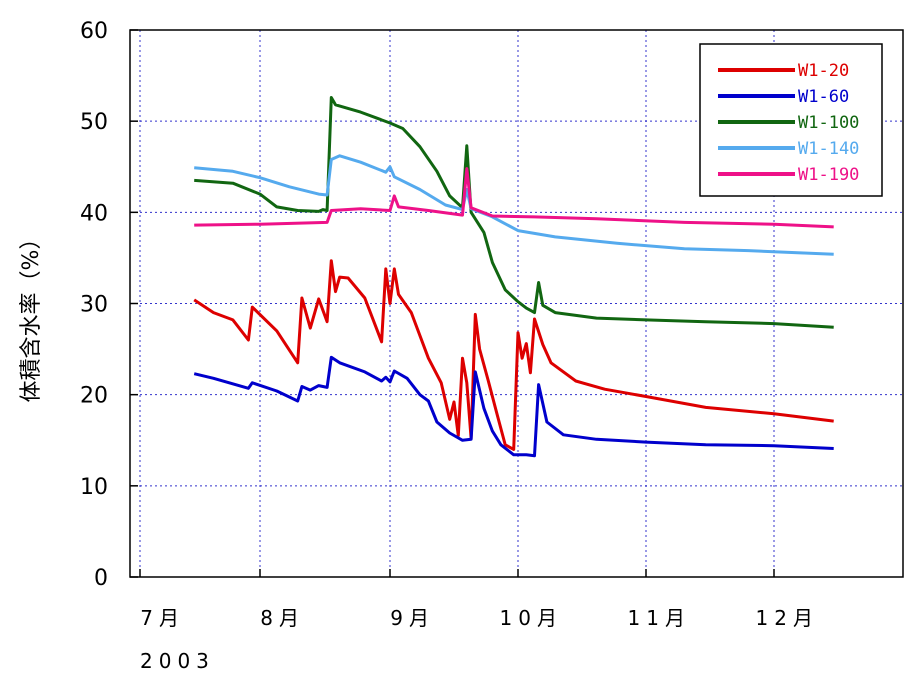 Image resolution: width=904 pixels, height=675 pixels. What do you see at coordinates (94, 31) in the screenshot?
I see `y-tick-label: 60` at bounding box center [94, 31].